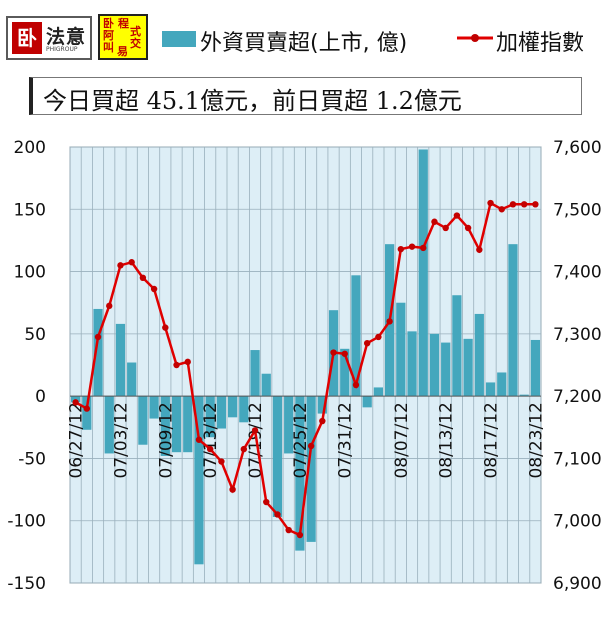 This screenshot has height=618, width=611. I want to click on logo2-char: 交, so click(135, 43).